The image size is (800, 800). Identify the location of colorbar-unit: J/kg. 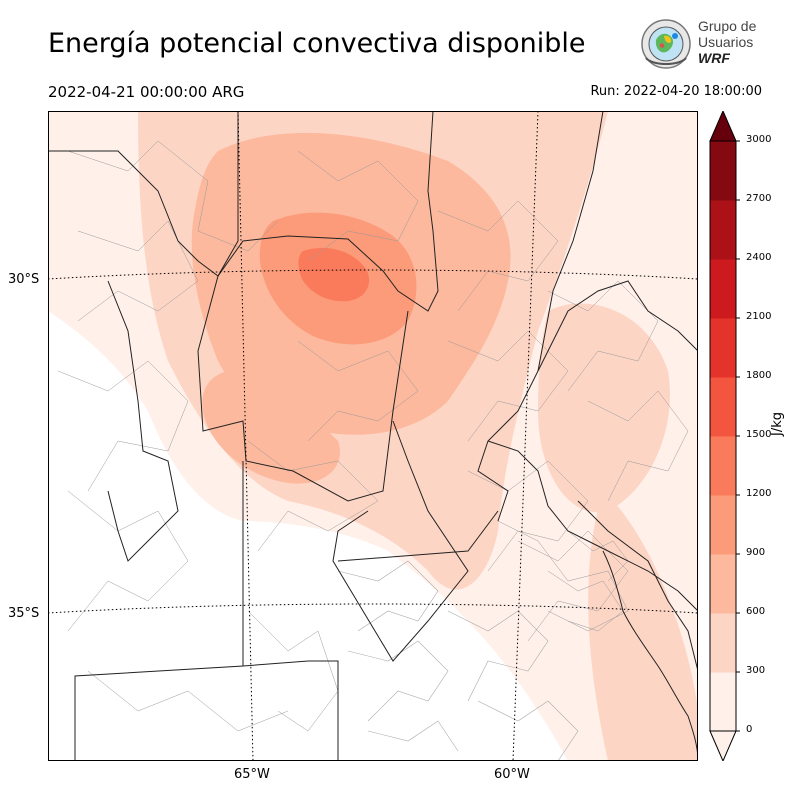
(777, 424).